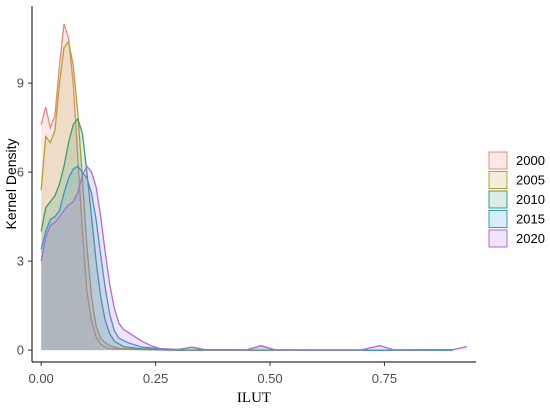 This screenshot has height=410, width=550. What do you see at coordinates (254, 398) in the screenshot?
I see `x-axis-title: ILUT` at bounding box center [254, 398].